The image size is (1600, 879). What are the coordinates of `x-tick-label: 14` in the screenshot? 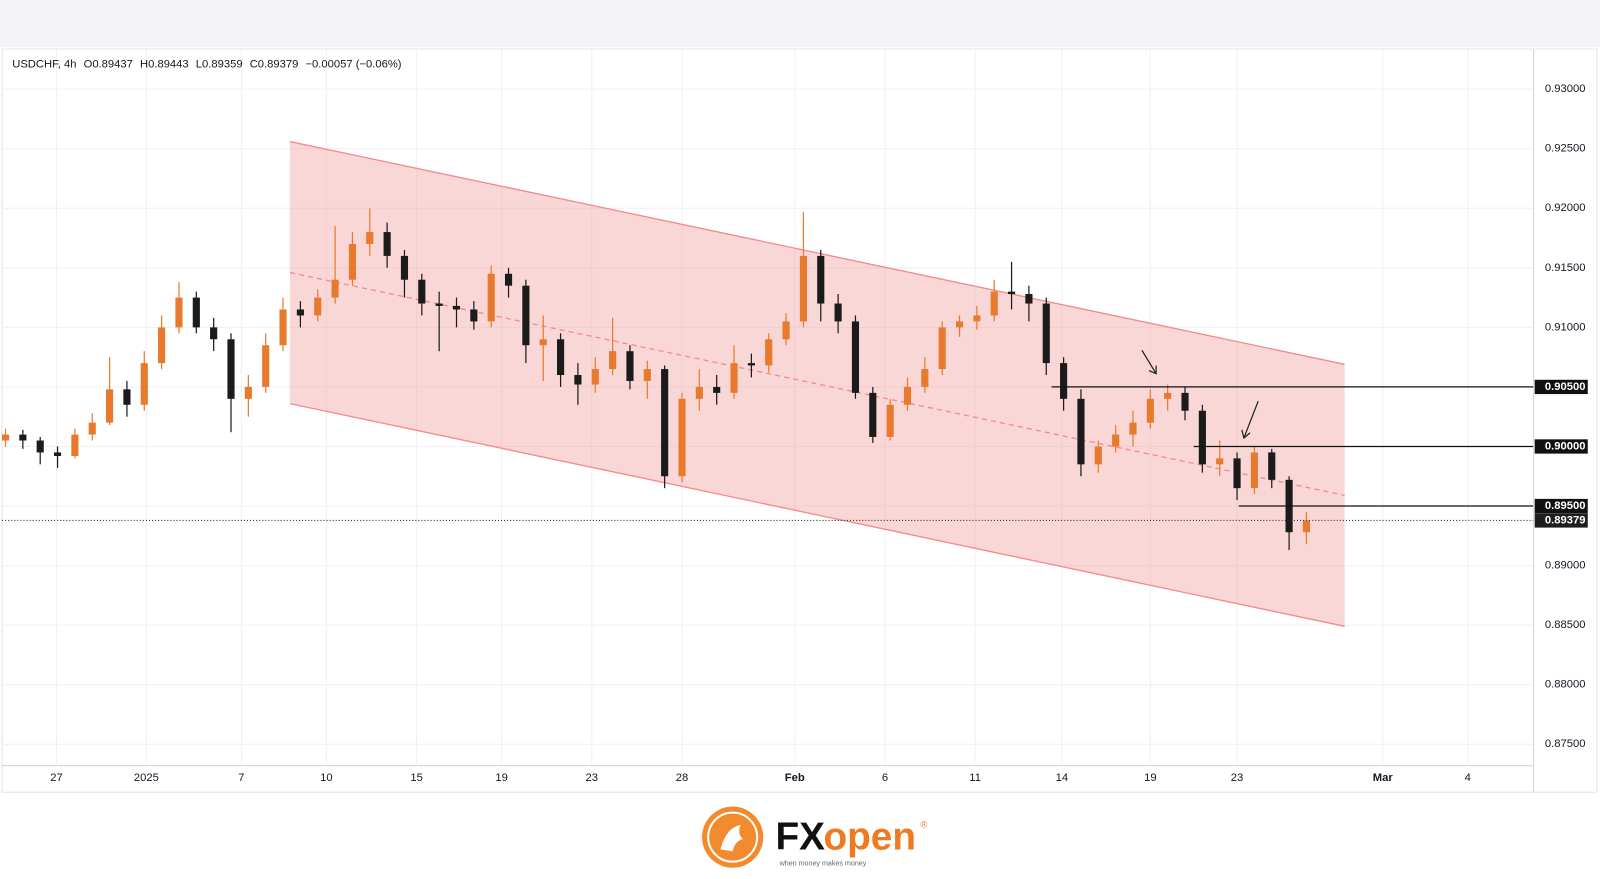 It's located at (1062, 778).